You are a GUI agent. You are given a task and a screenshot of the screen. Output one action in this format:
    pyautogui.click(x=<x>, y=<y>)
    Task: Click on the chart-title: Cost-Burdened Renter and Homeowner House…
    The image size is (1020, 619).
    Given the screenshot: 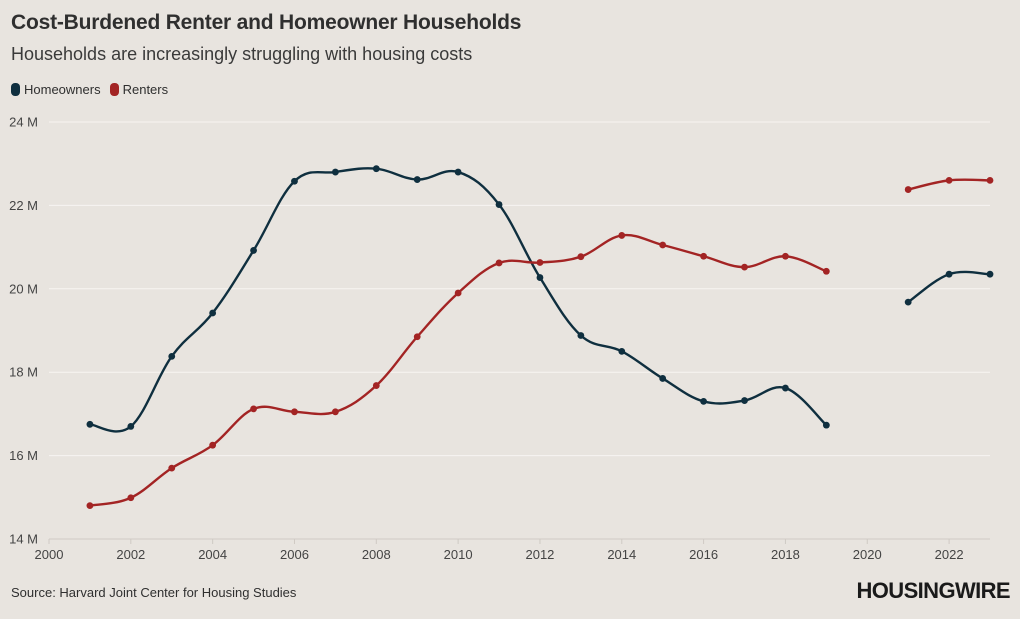 What is the action you would take?
    pyautogui.click(x=266, y=22)
    